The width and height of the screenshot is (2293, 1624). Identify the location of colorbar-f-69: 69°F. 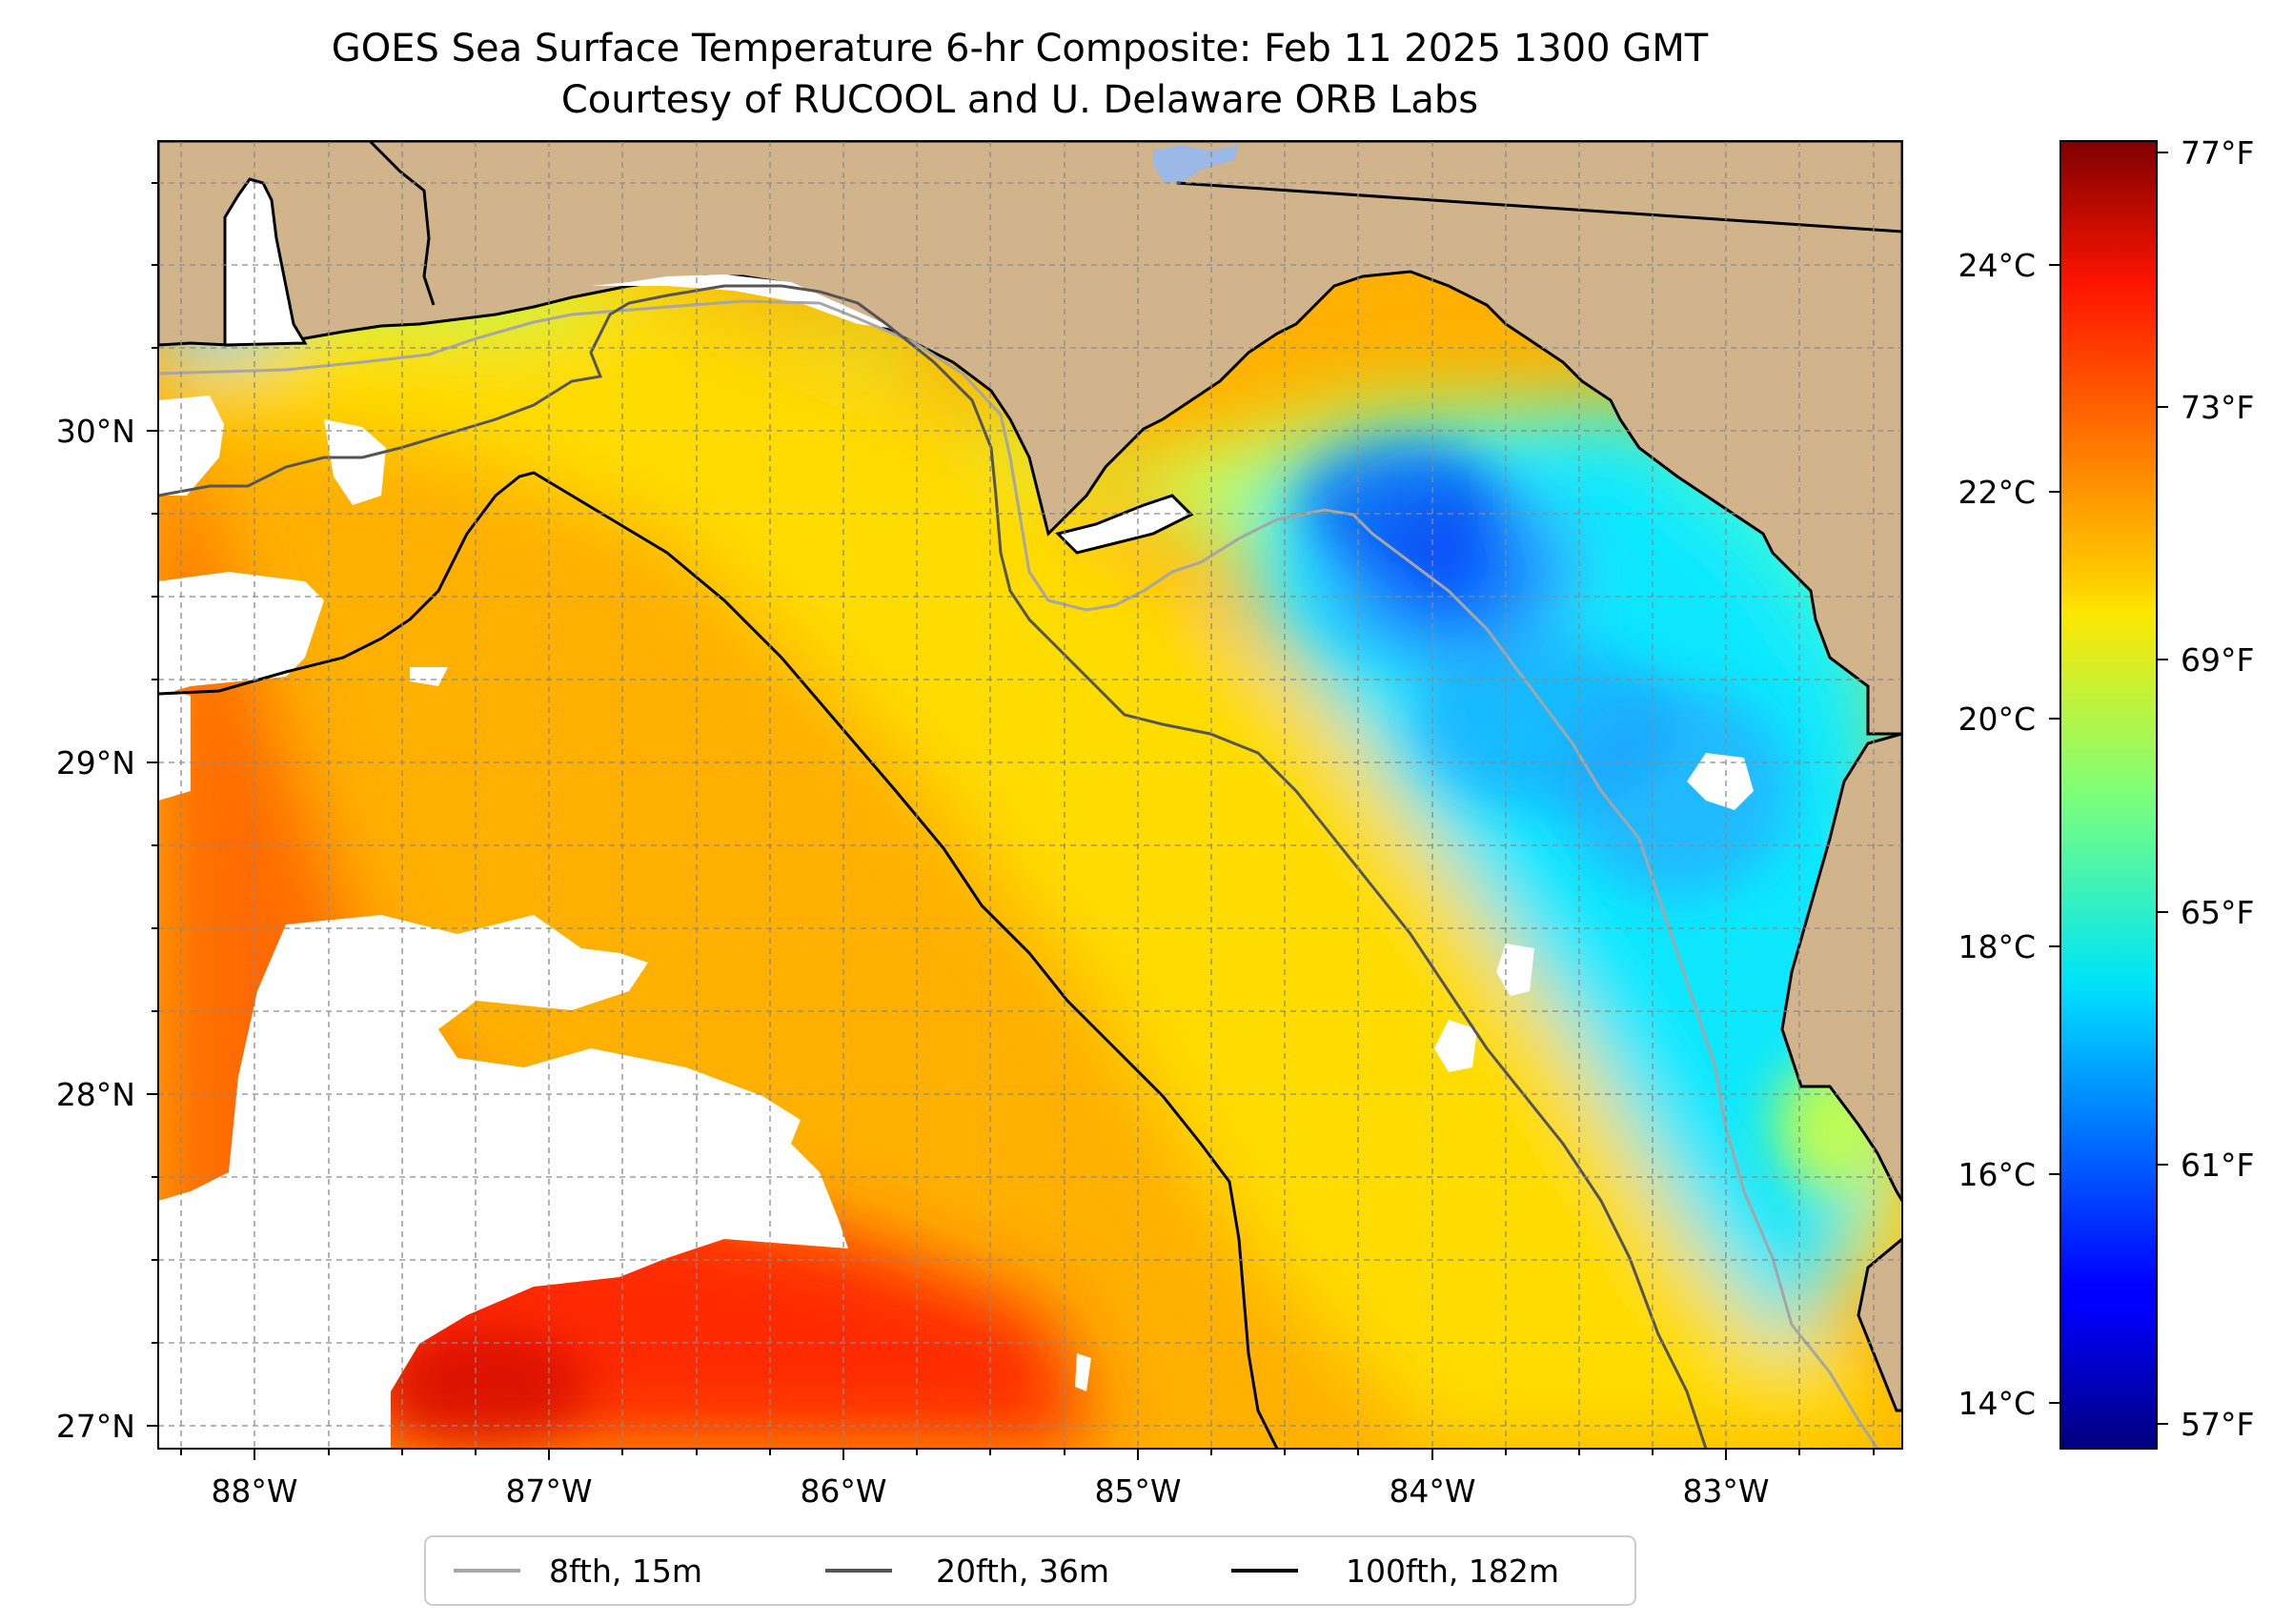
(2218, 660).